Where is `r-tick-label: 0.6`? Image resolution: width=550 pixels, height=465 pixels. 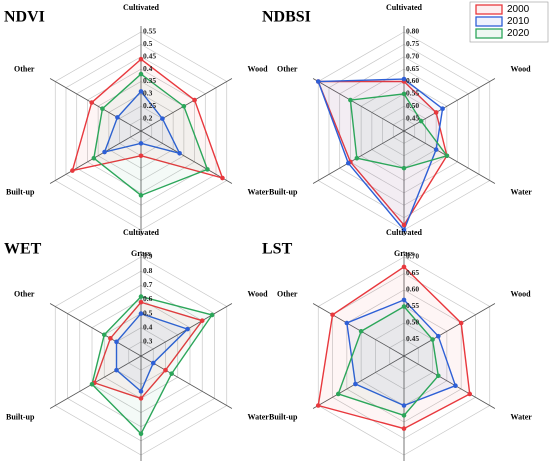
r-tick-label: 0.6 is located at coordinates (148, 298).